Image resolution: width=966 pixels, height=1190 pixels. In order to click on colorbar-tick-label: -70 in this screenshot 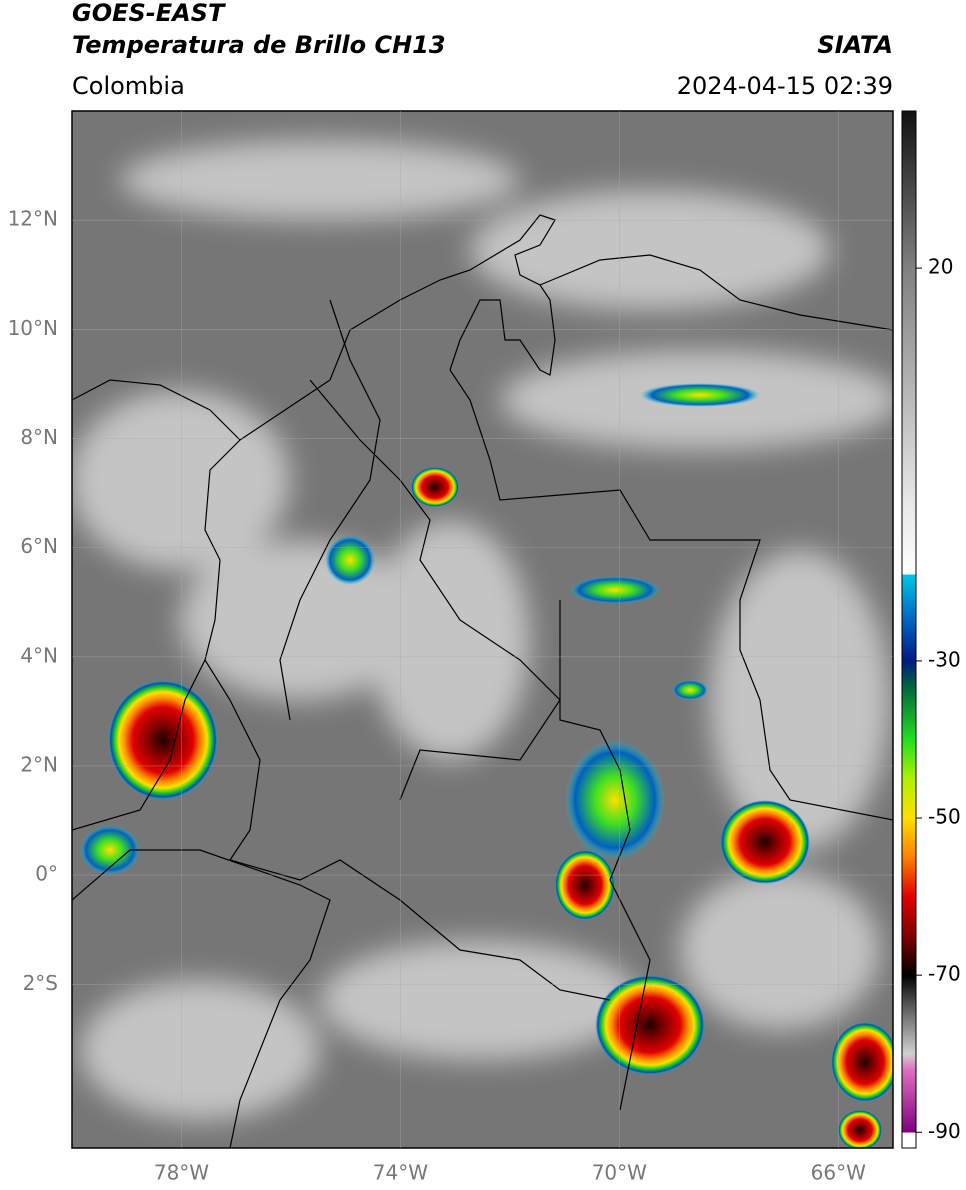, I will do `click(944, 974)`.